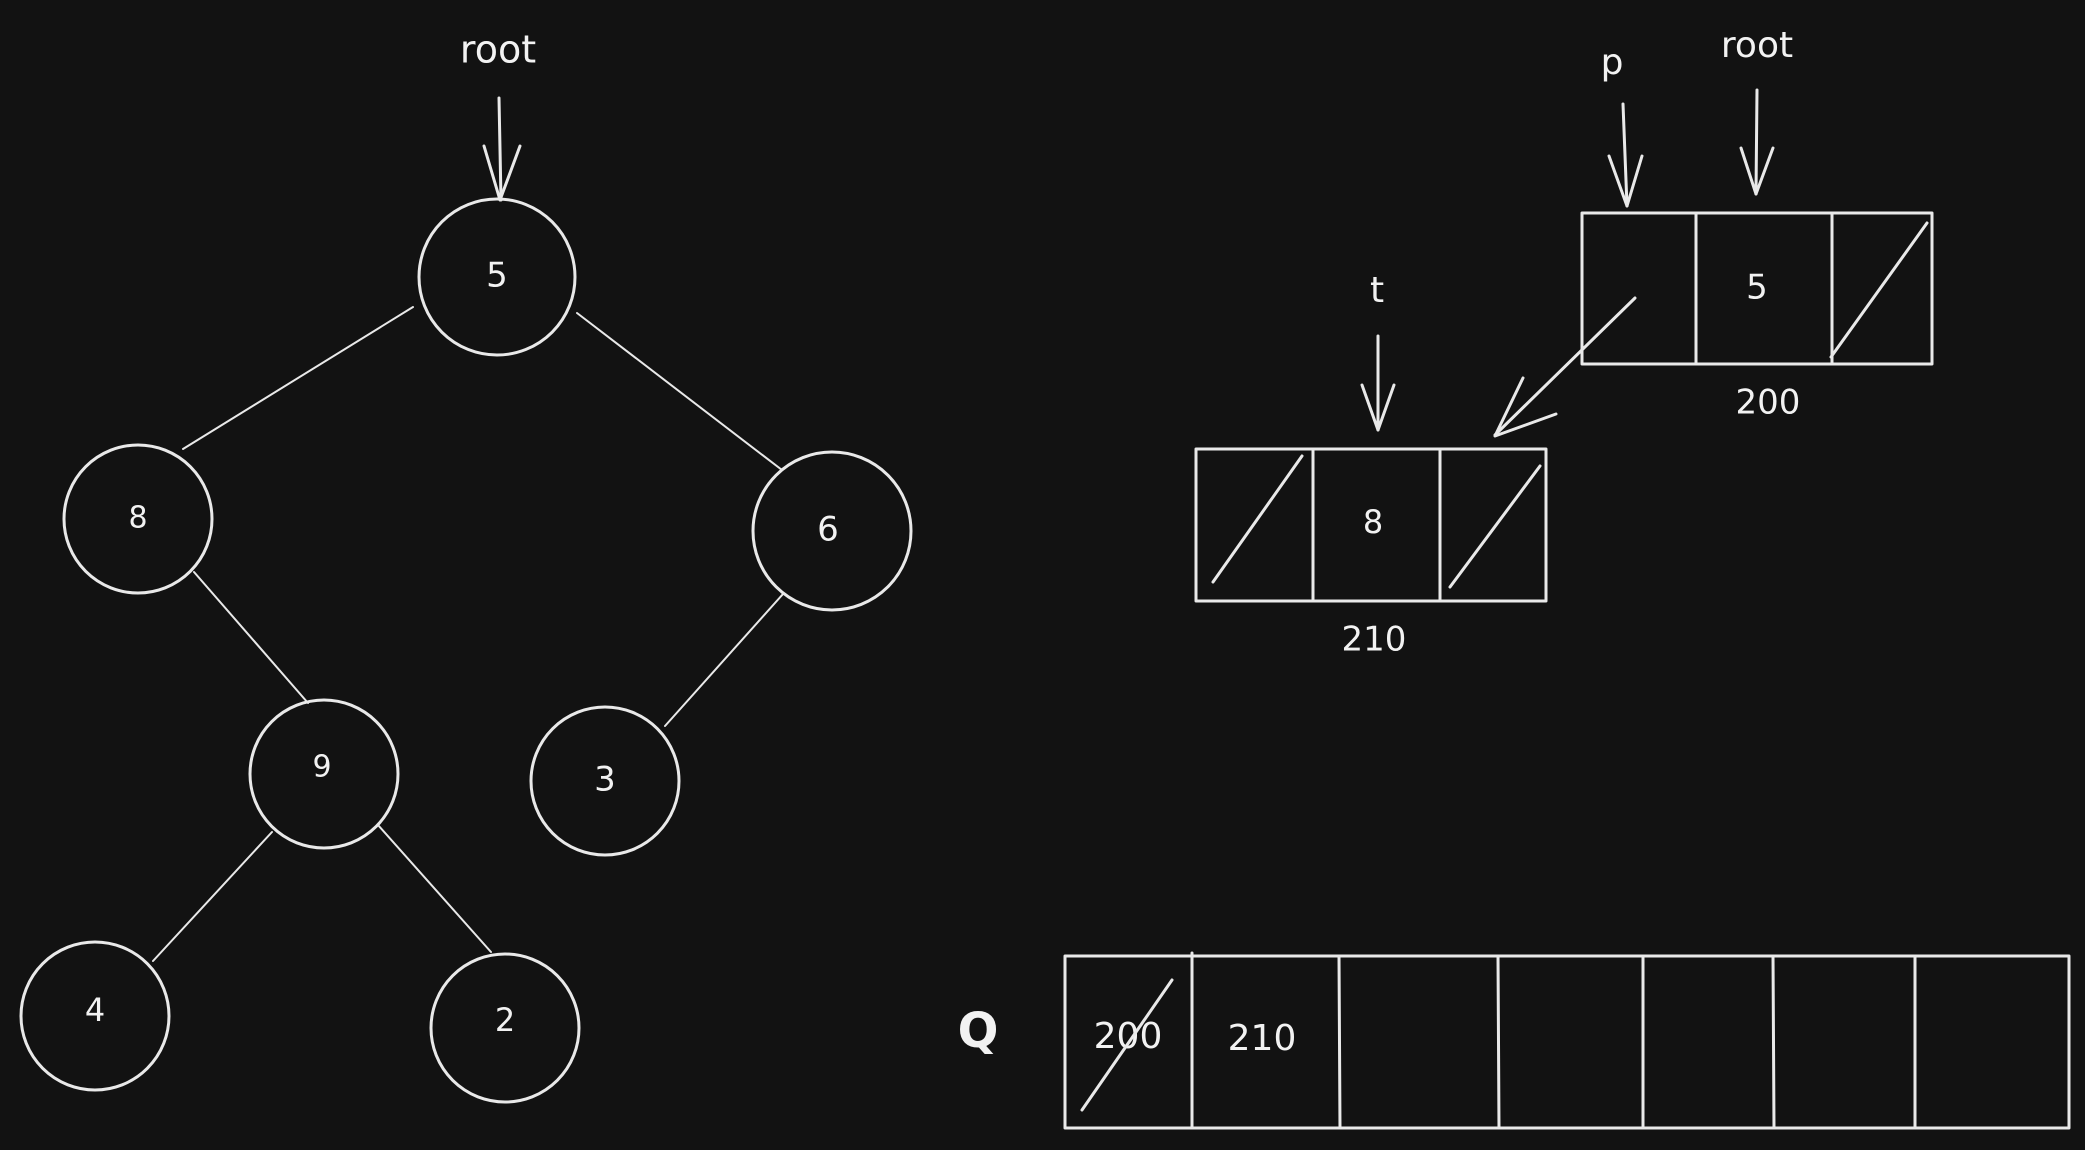  What do you see at coordinates (95, 1010) in the screenshot?
I see `tree-node-label: 4` at bounding box center [95, 1010].